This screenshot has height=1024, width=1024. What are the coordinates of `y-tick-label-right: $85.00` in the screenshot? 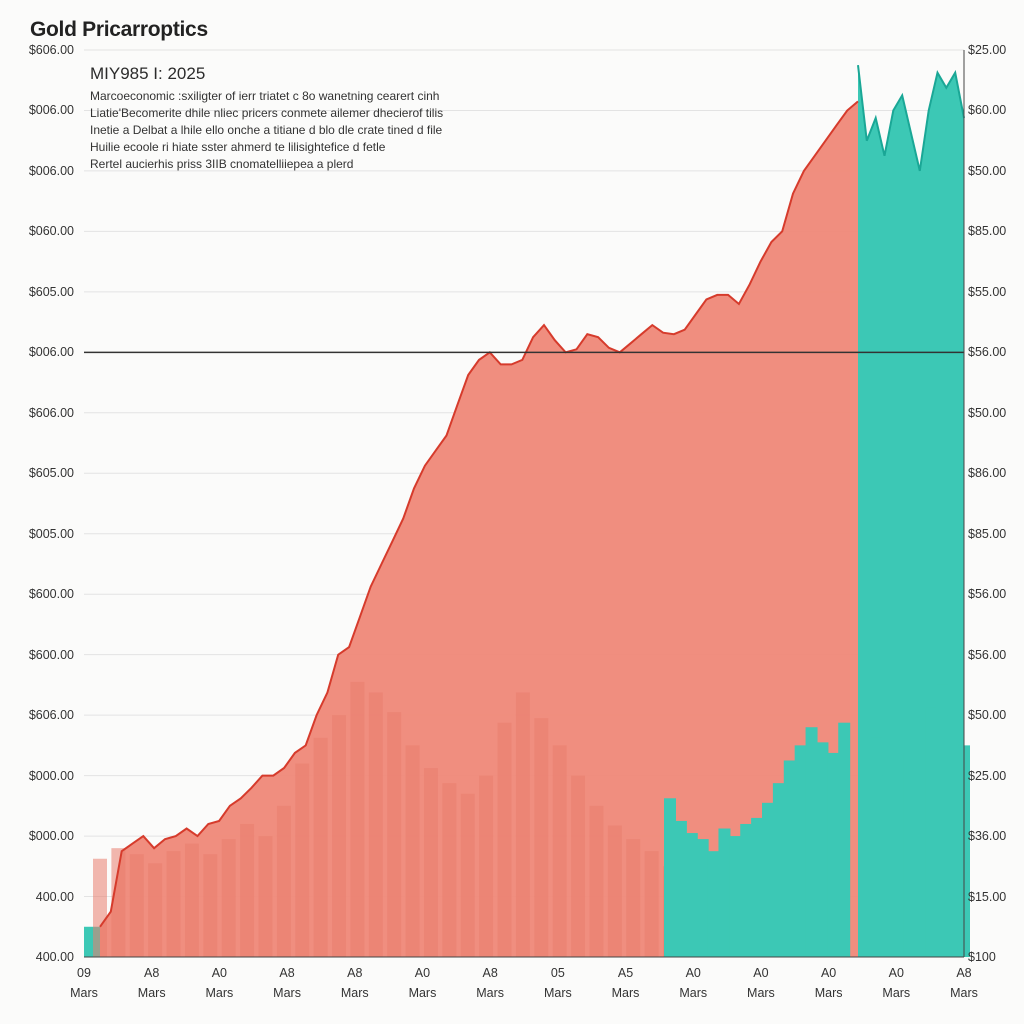 It's located at (987, 231).